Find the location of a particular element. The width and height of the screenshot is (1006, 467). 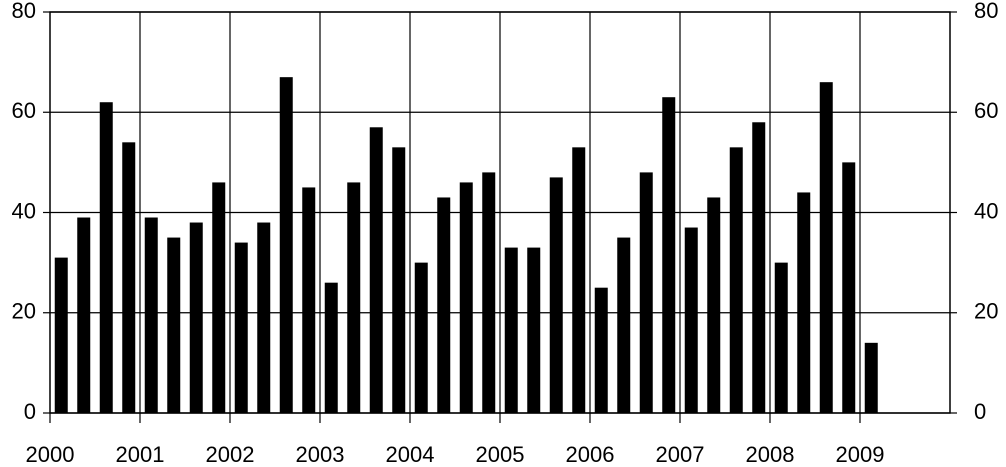

x-tick-label: 2006 is located at coordinates (590, 454).